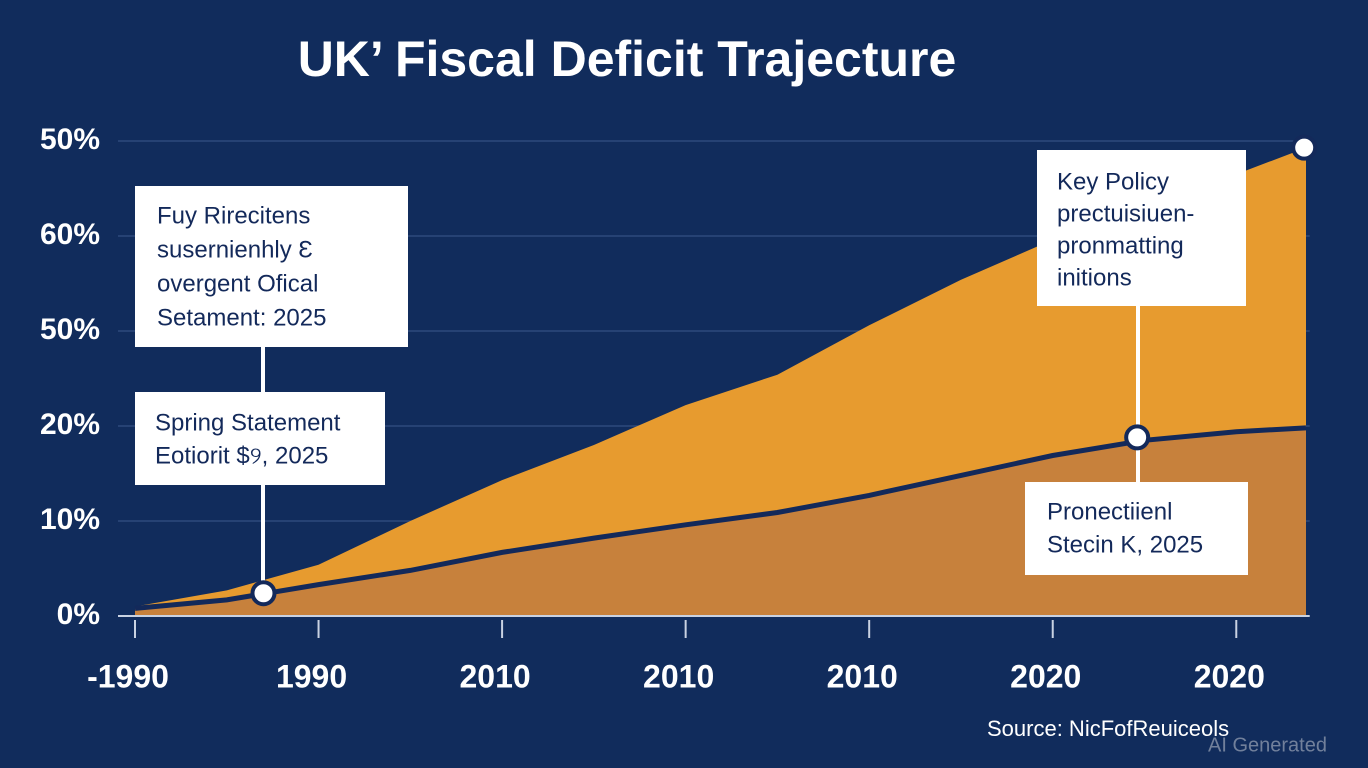 This screenshot has height=768, width=1368. What do you see at coordinates (233, 215) in the screenshot?
I see `annotation-text: Fuy Rirecitens` at bounding box center [233, 215].